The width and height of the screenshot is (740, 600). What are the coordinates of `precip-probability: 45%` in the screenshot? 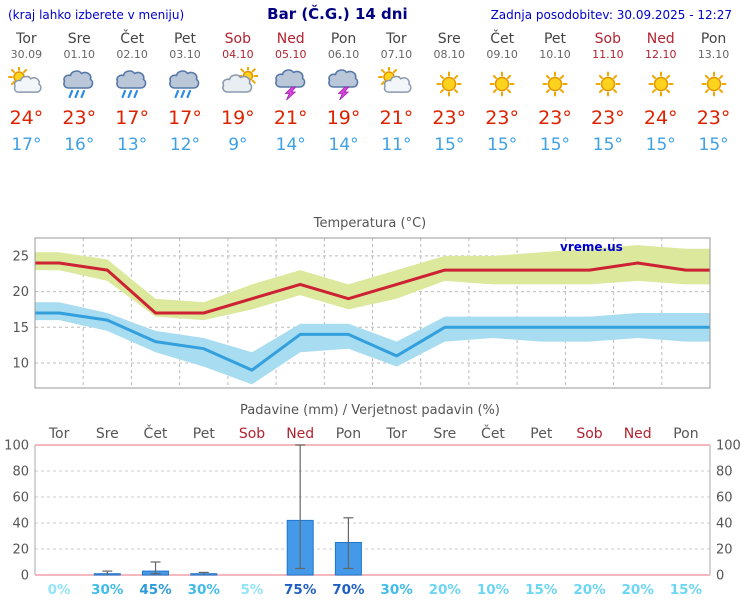 It's located at (155, 590).